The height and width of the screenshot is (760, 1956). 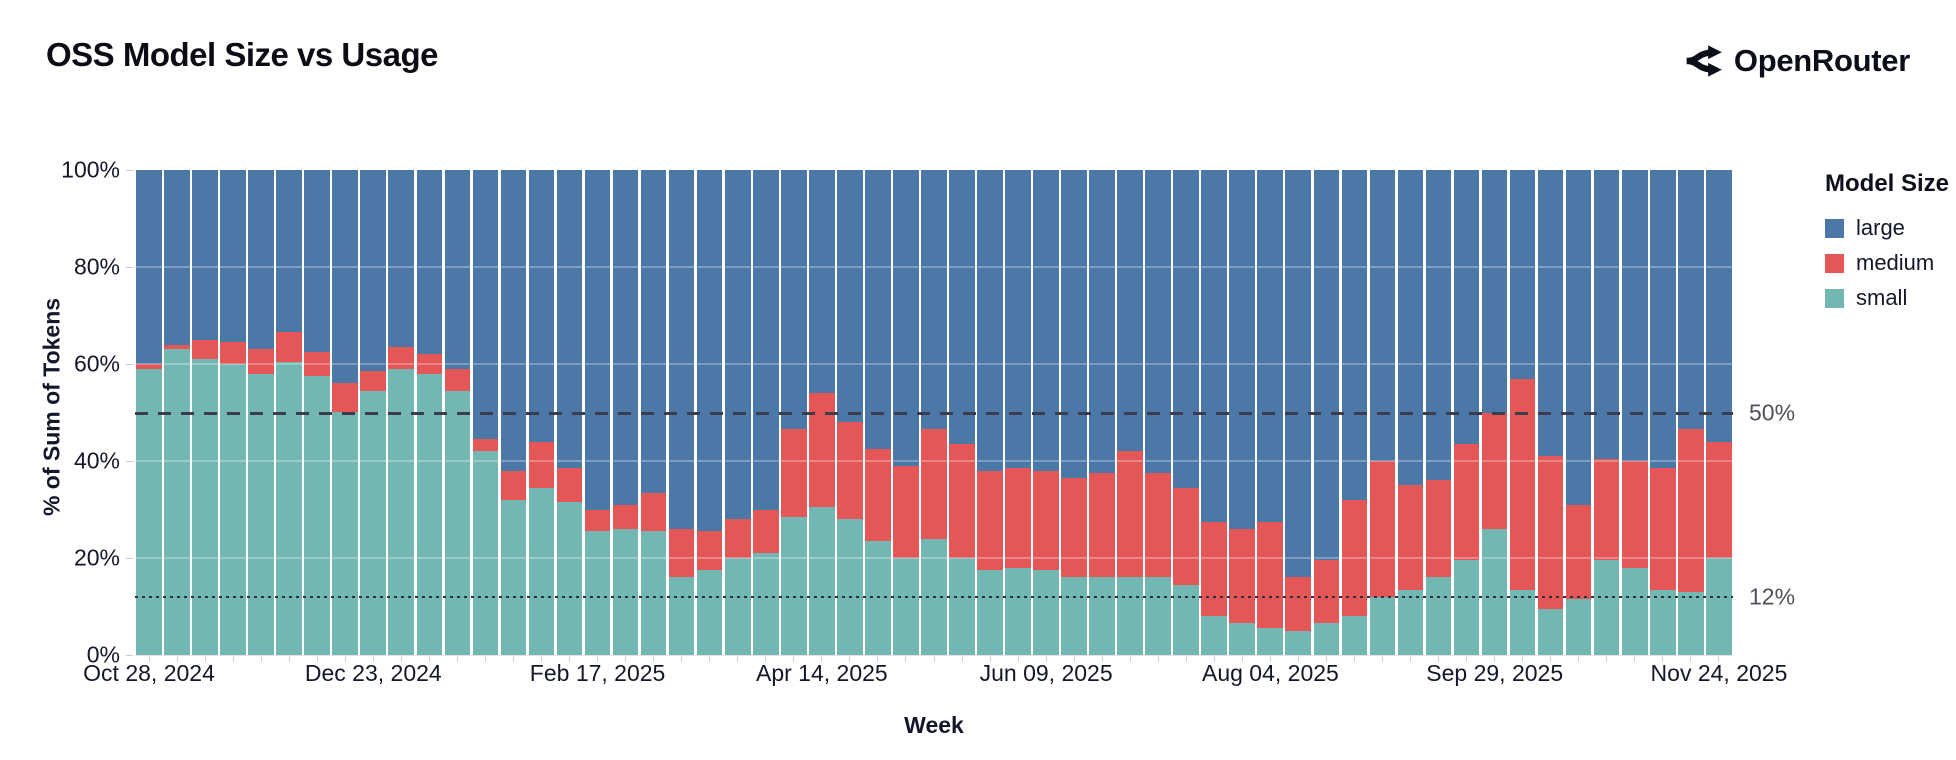 What do you see at coordinates (1834, 263) in the screenshot?
I see `medium-swatch-icon` at bounding box center [1834, 263].